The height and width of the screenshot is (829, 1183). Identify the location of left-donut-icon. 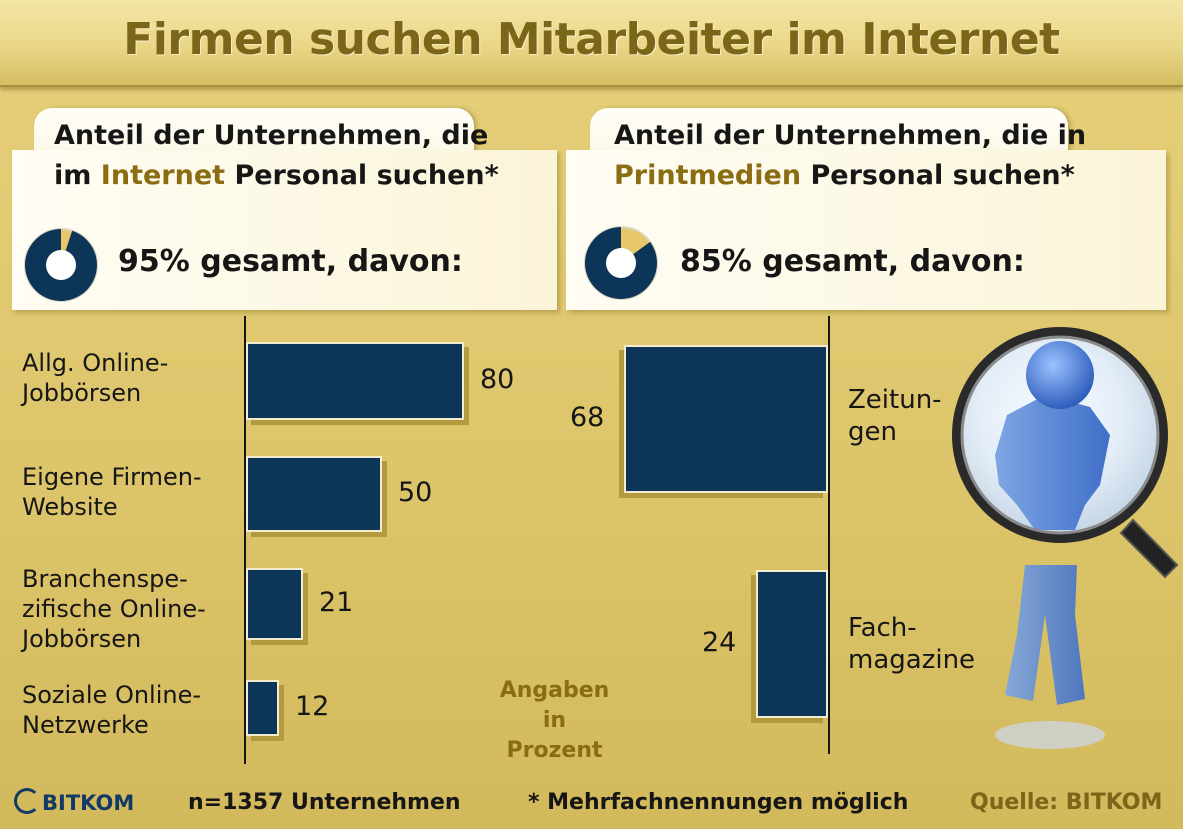
(61, 267).